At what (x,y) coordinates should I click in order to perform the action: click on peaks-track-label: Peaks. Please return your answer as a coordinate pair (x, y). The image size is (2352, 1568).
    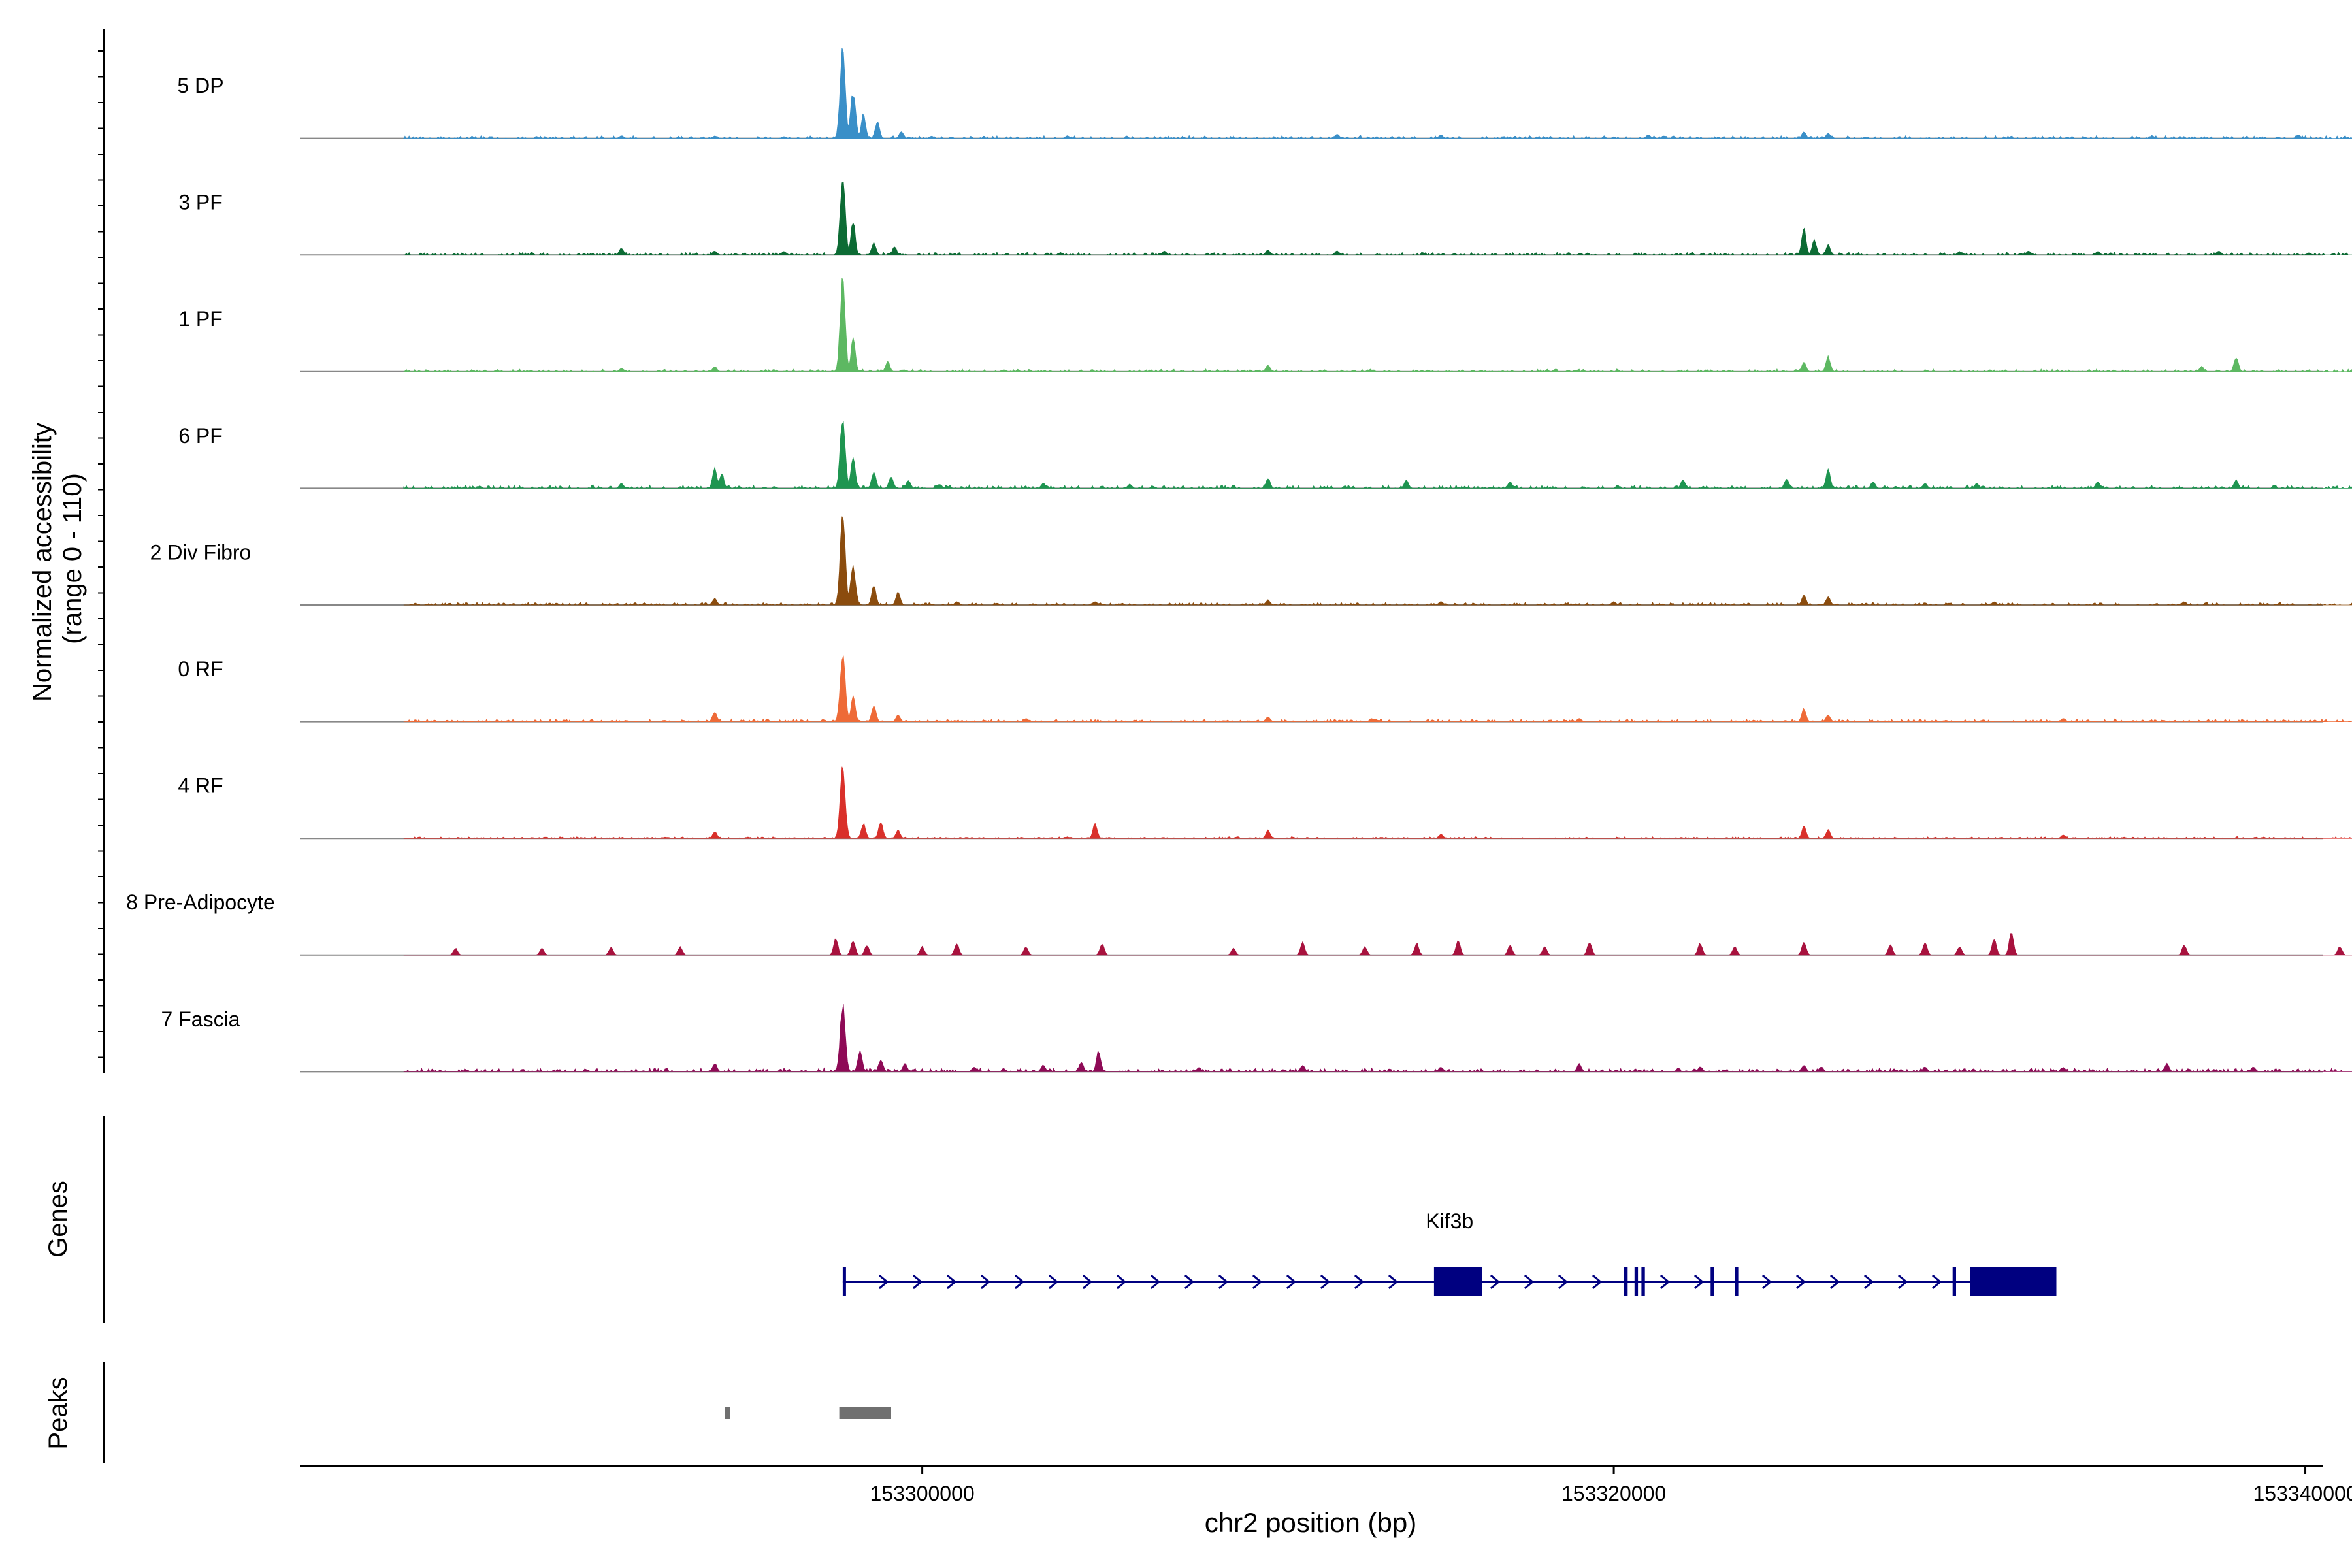
    Looking at the image, I should click on (58, 1413).